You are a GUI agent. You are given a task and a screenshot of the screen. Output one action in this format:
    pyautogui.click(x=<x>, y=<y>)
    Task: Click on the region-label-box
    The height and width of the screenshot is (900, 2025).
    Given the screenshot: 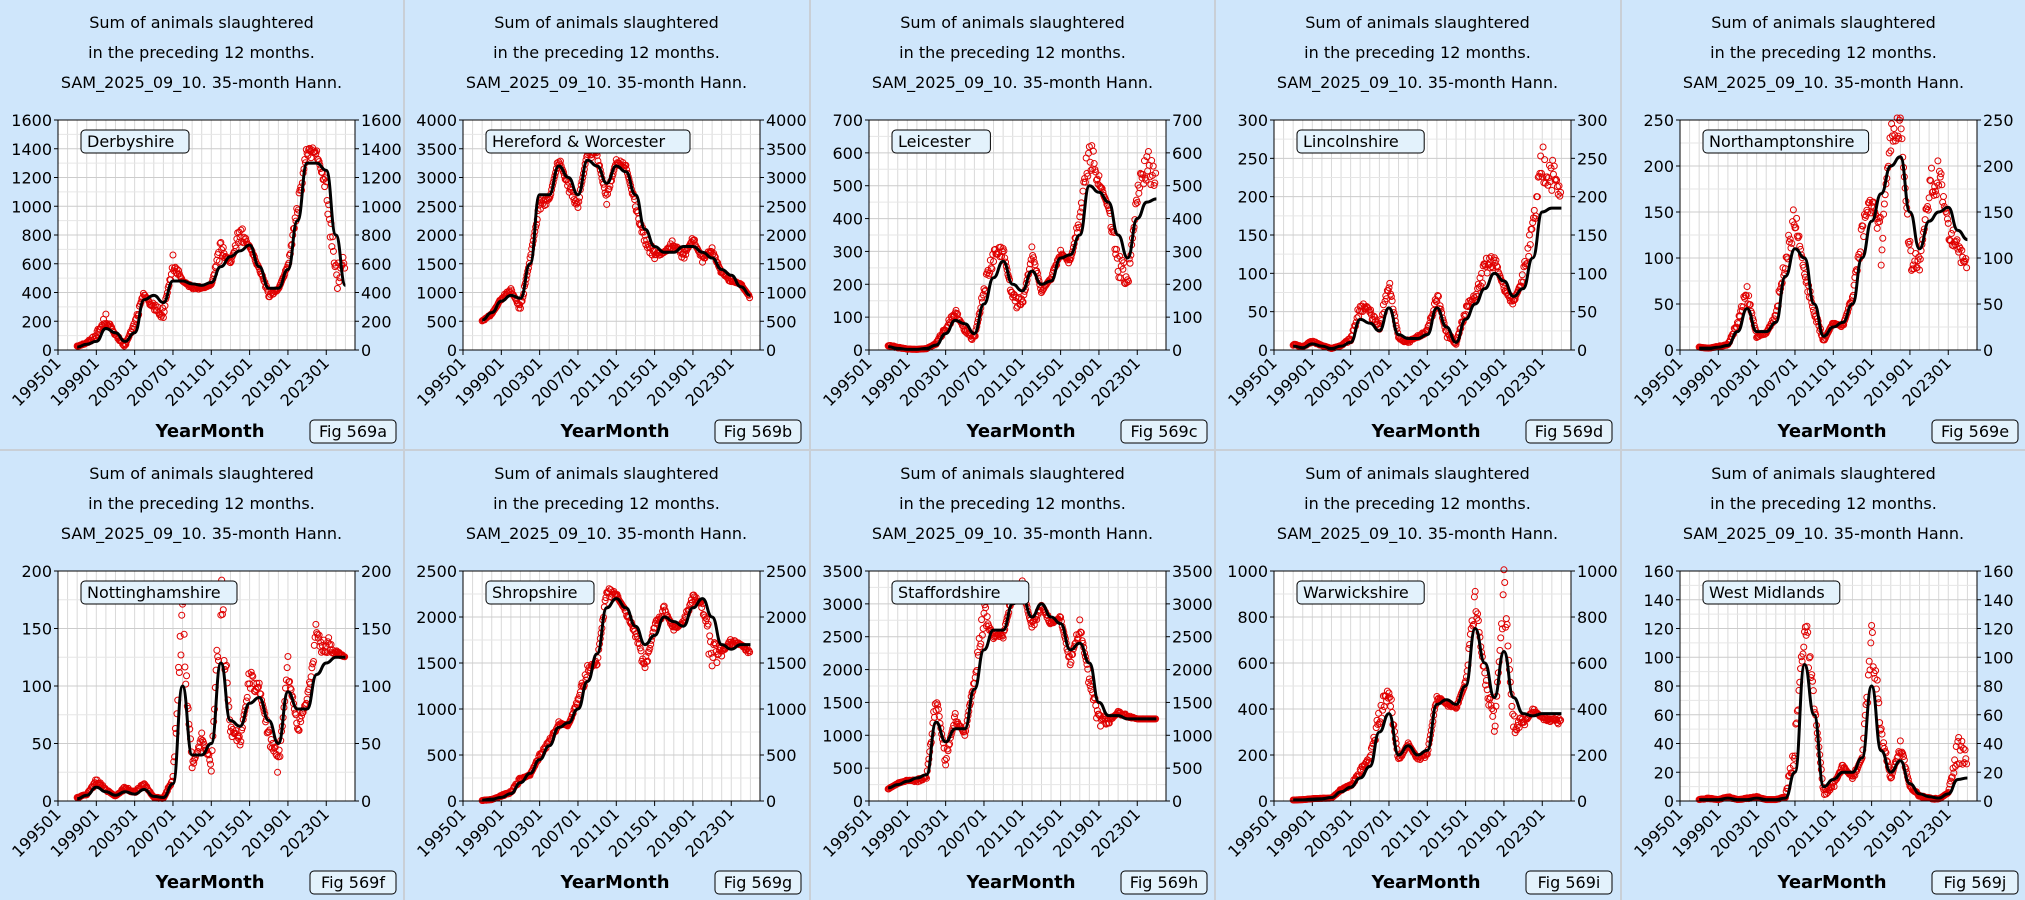 What is the action you would take?
    pyautogui.click(x=960, y=592)
    